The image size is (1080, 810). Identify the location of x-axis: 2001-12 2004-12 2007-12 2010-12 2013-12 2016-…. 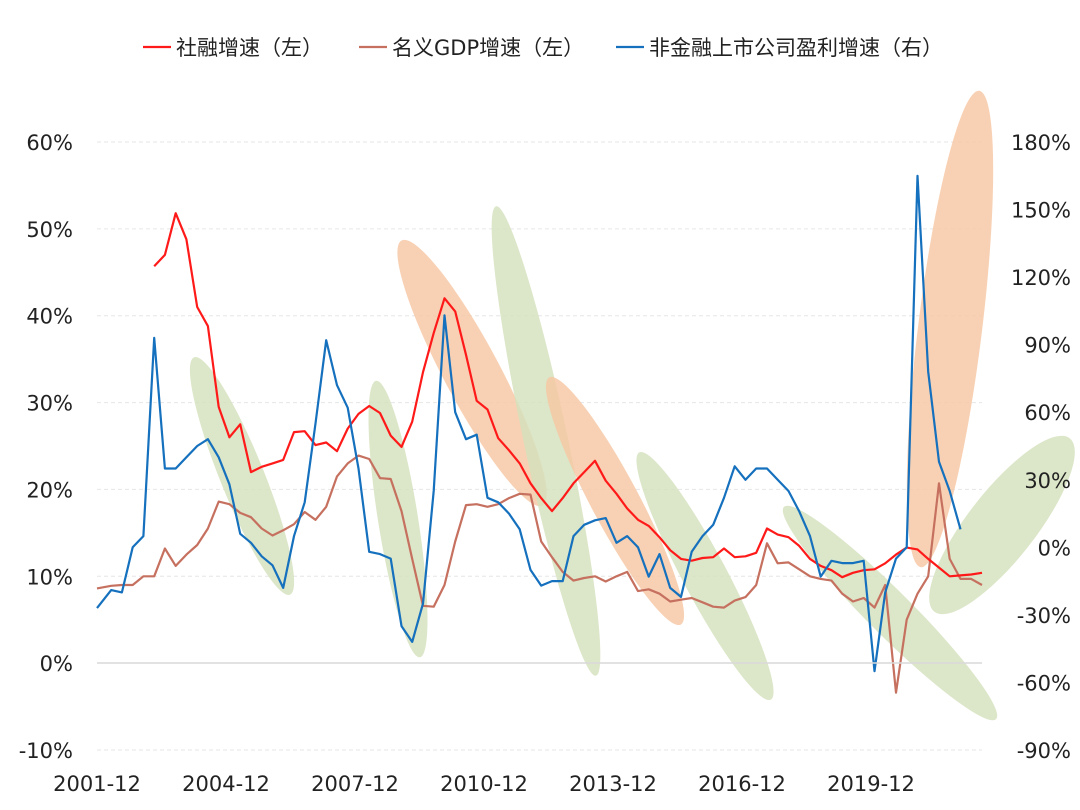
(484, 784).